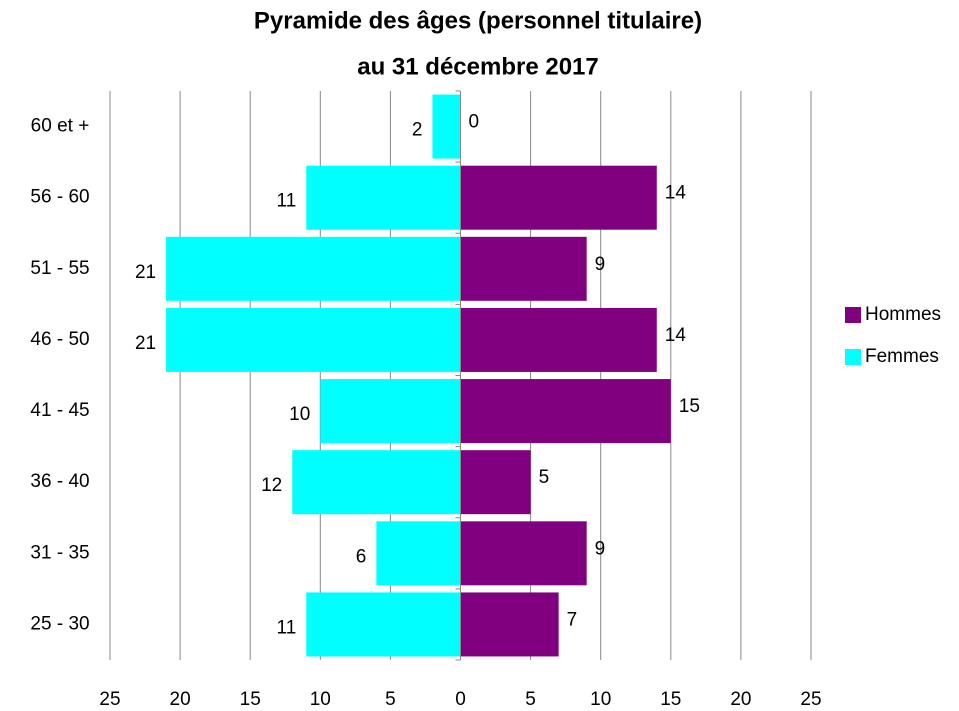  What do you see at coordinates (59, 268) in the screenshot?
I see `y-tick-label: 51 - 55` at bounding box center [59, 268].